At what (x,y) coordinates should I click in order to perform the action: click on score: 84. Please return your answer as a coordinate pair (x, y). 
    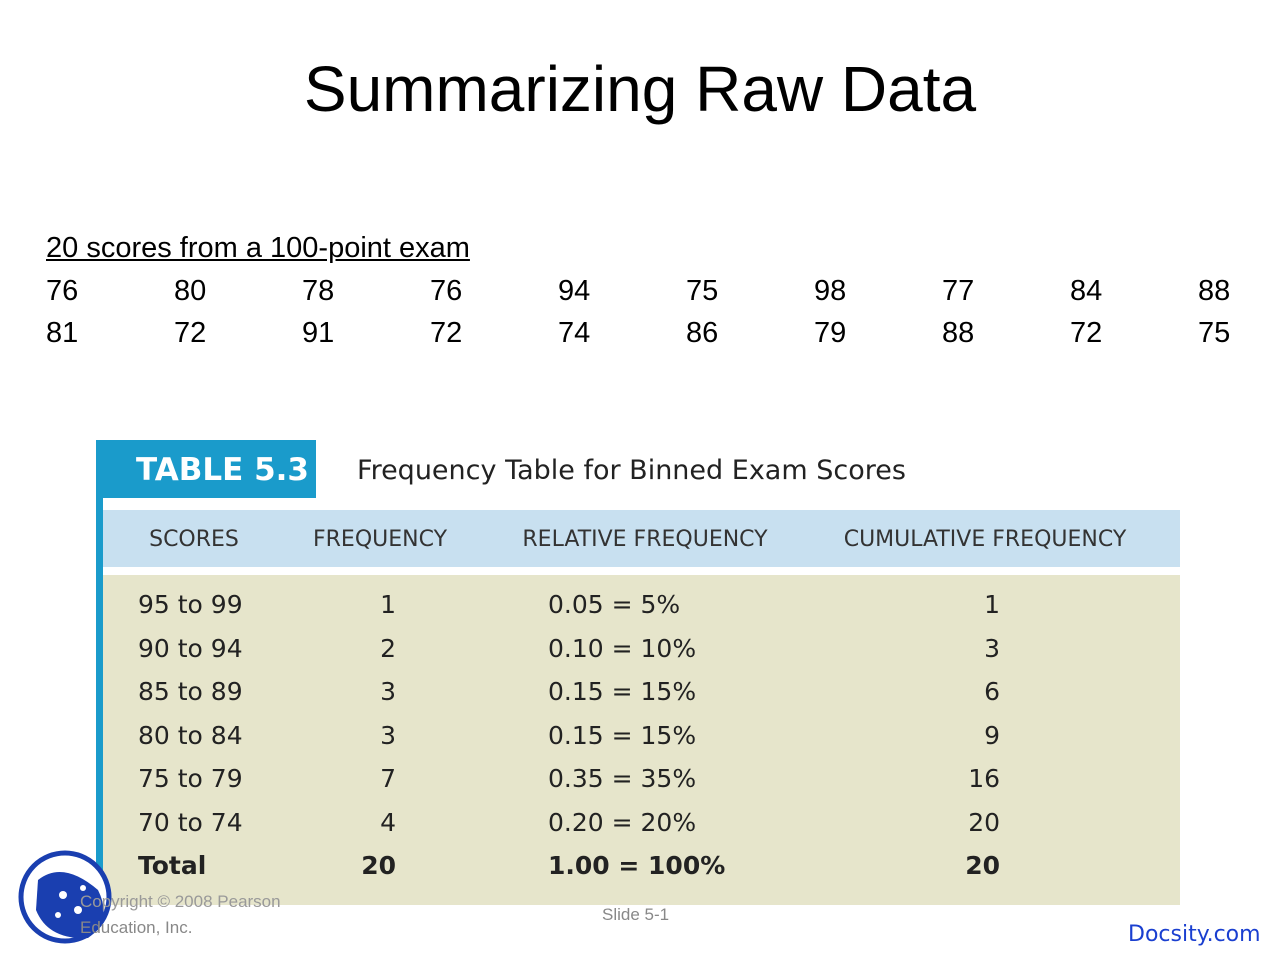
    Looking at the image, I should click on (1086, 291).